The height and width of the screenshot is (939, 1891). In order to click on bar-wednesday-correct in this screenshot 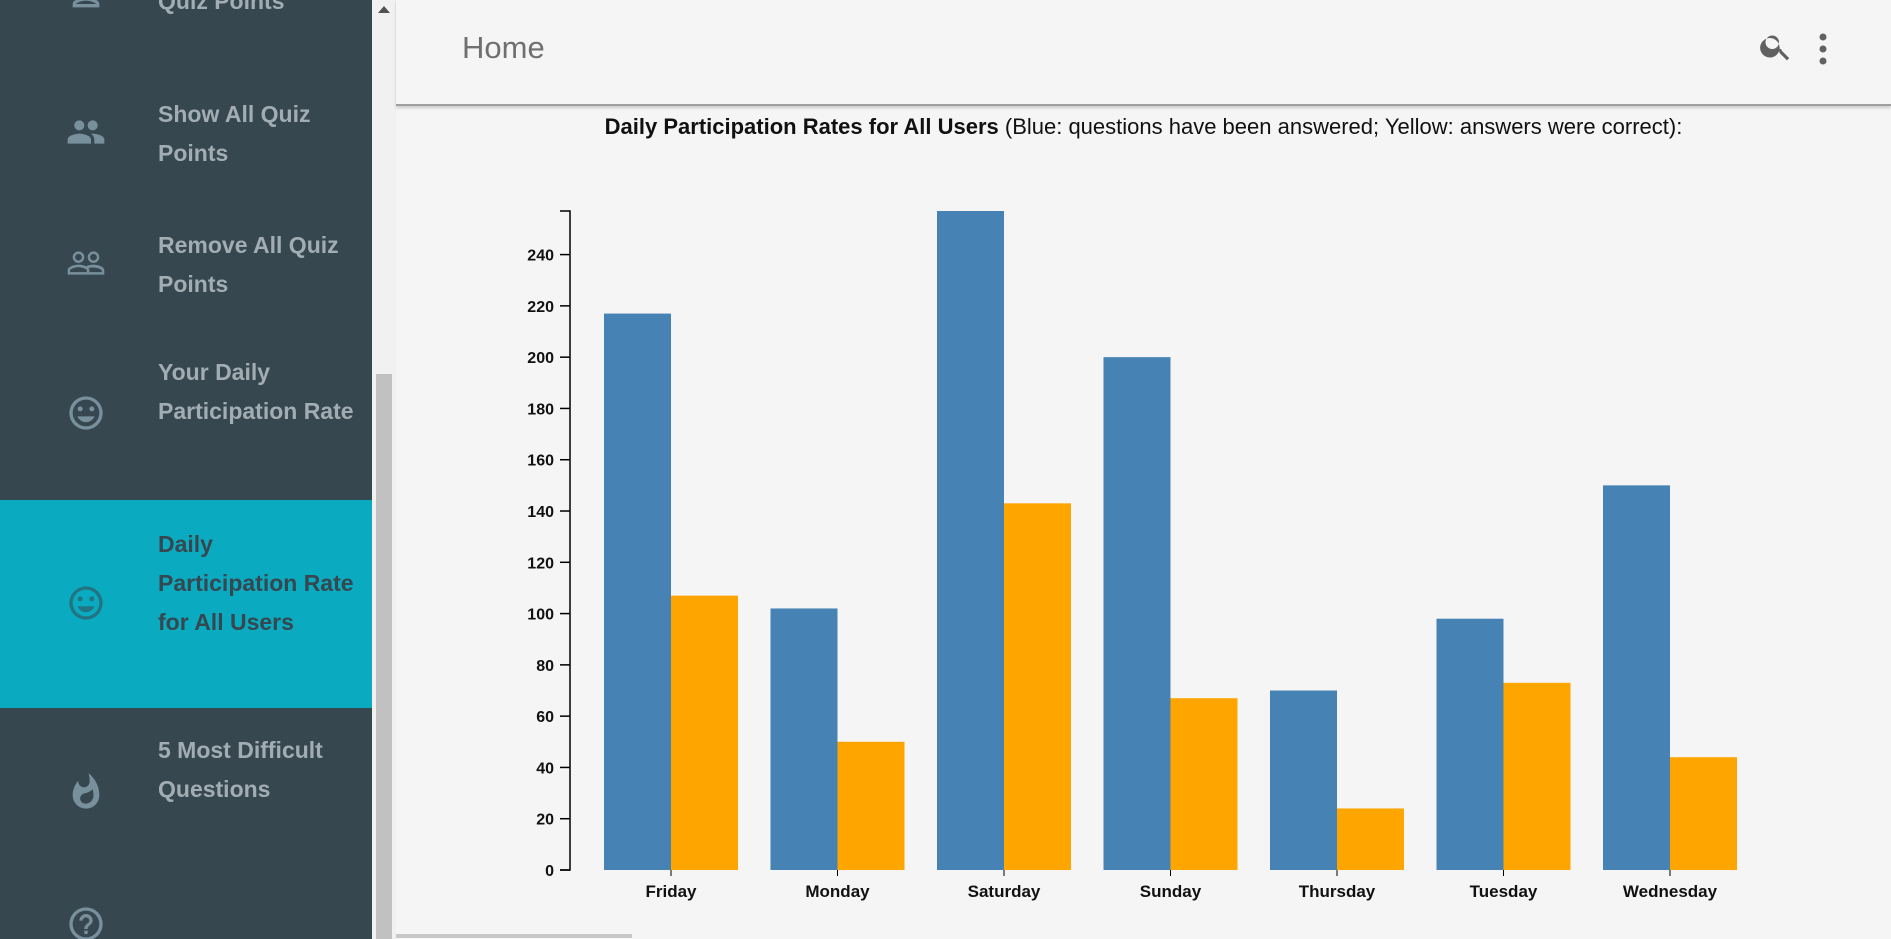, I will do `click(1703, 813)`.